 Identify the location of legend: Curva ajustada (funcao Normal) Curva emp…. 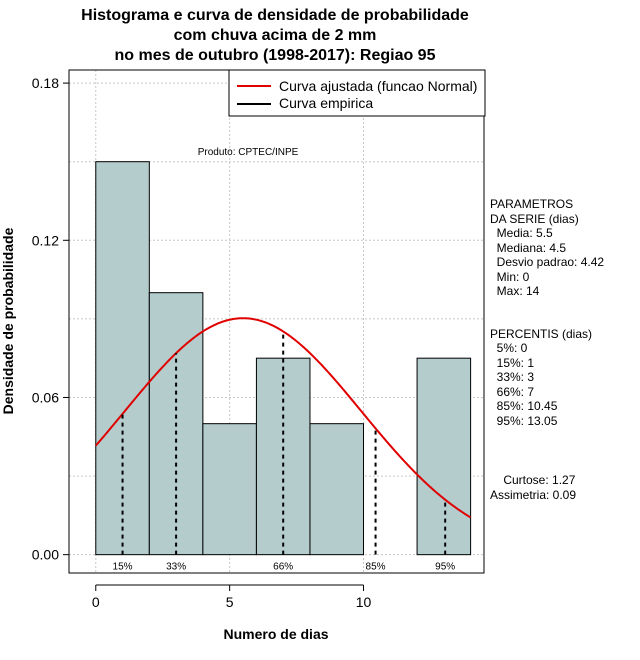
(357, 93).